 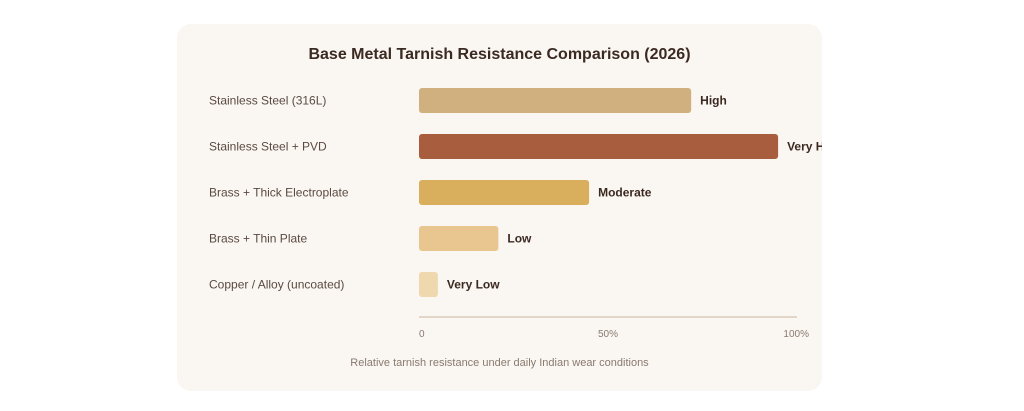 I want to click on x-tick-label: 50%, so click(x=608, y=334).